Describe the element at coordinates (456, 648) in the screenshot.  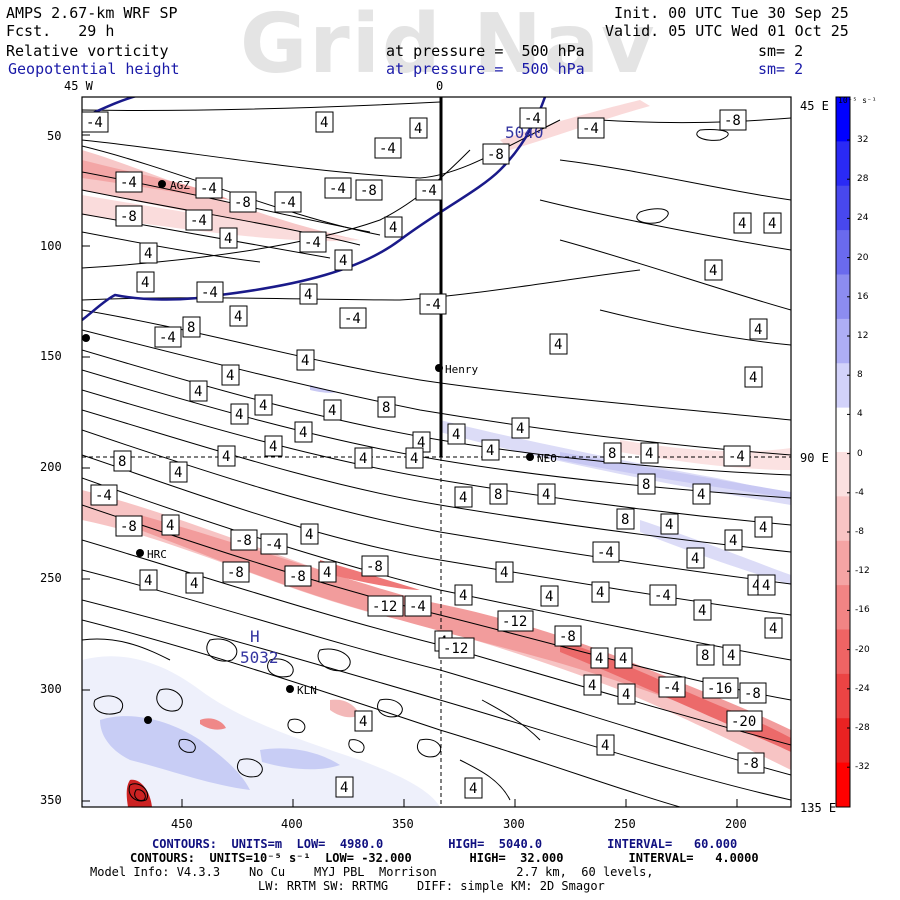
I see `contour-label-box: -12` at that location.